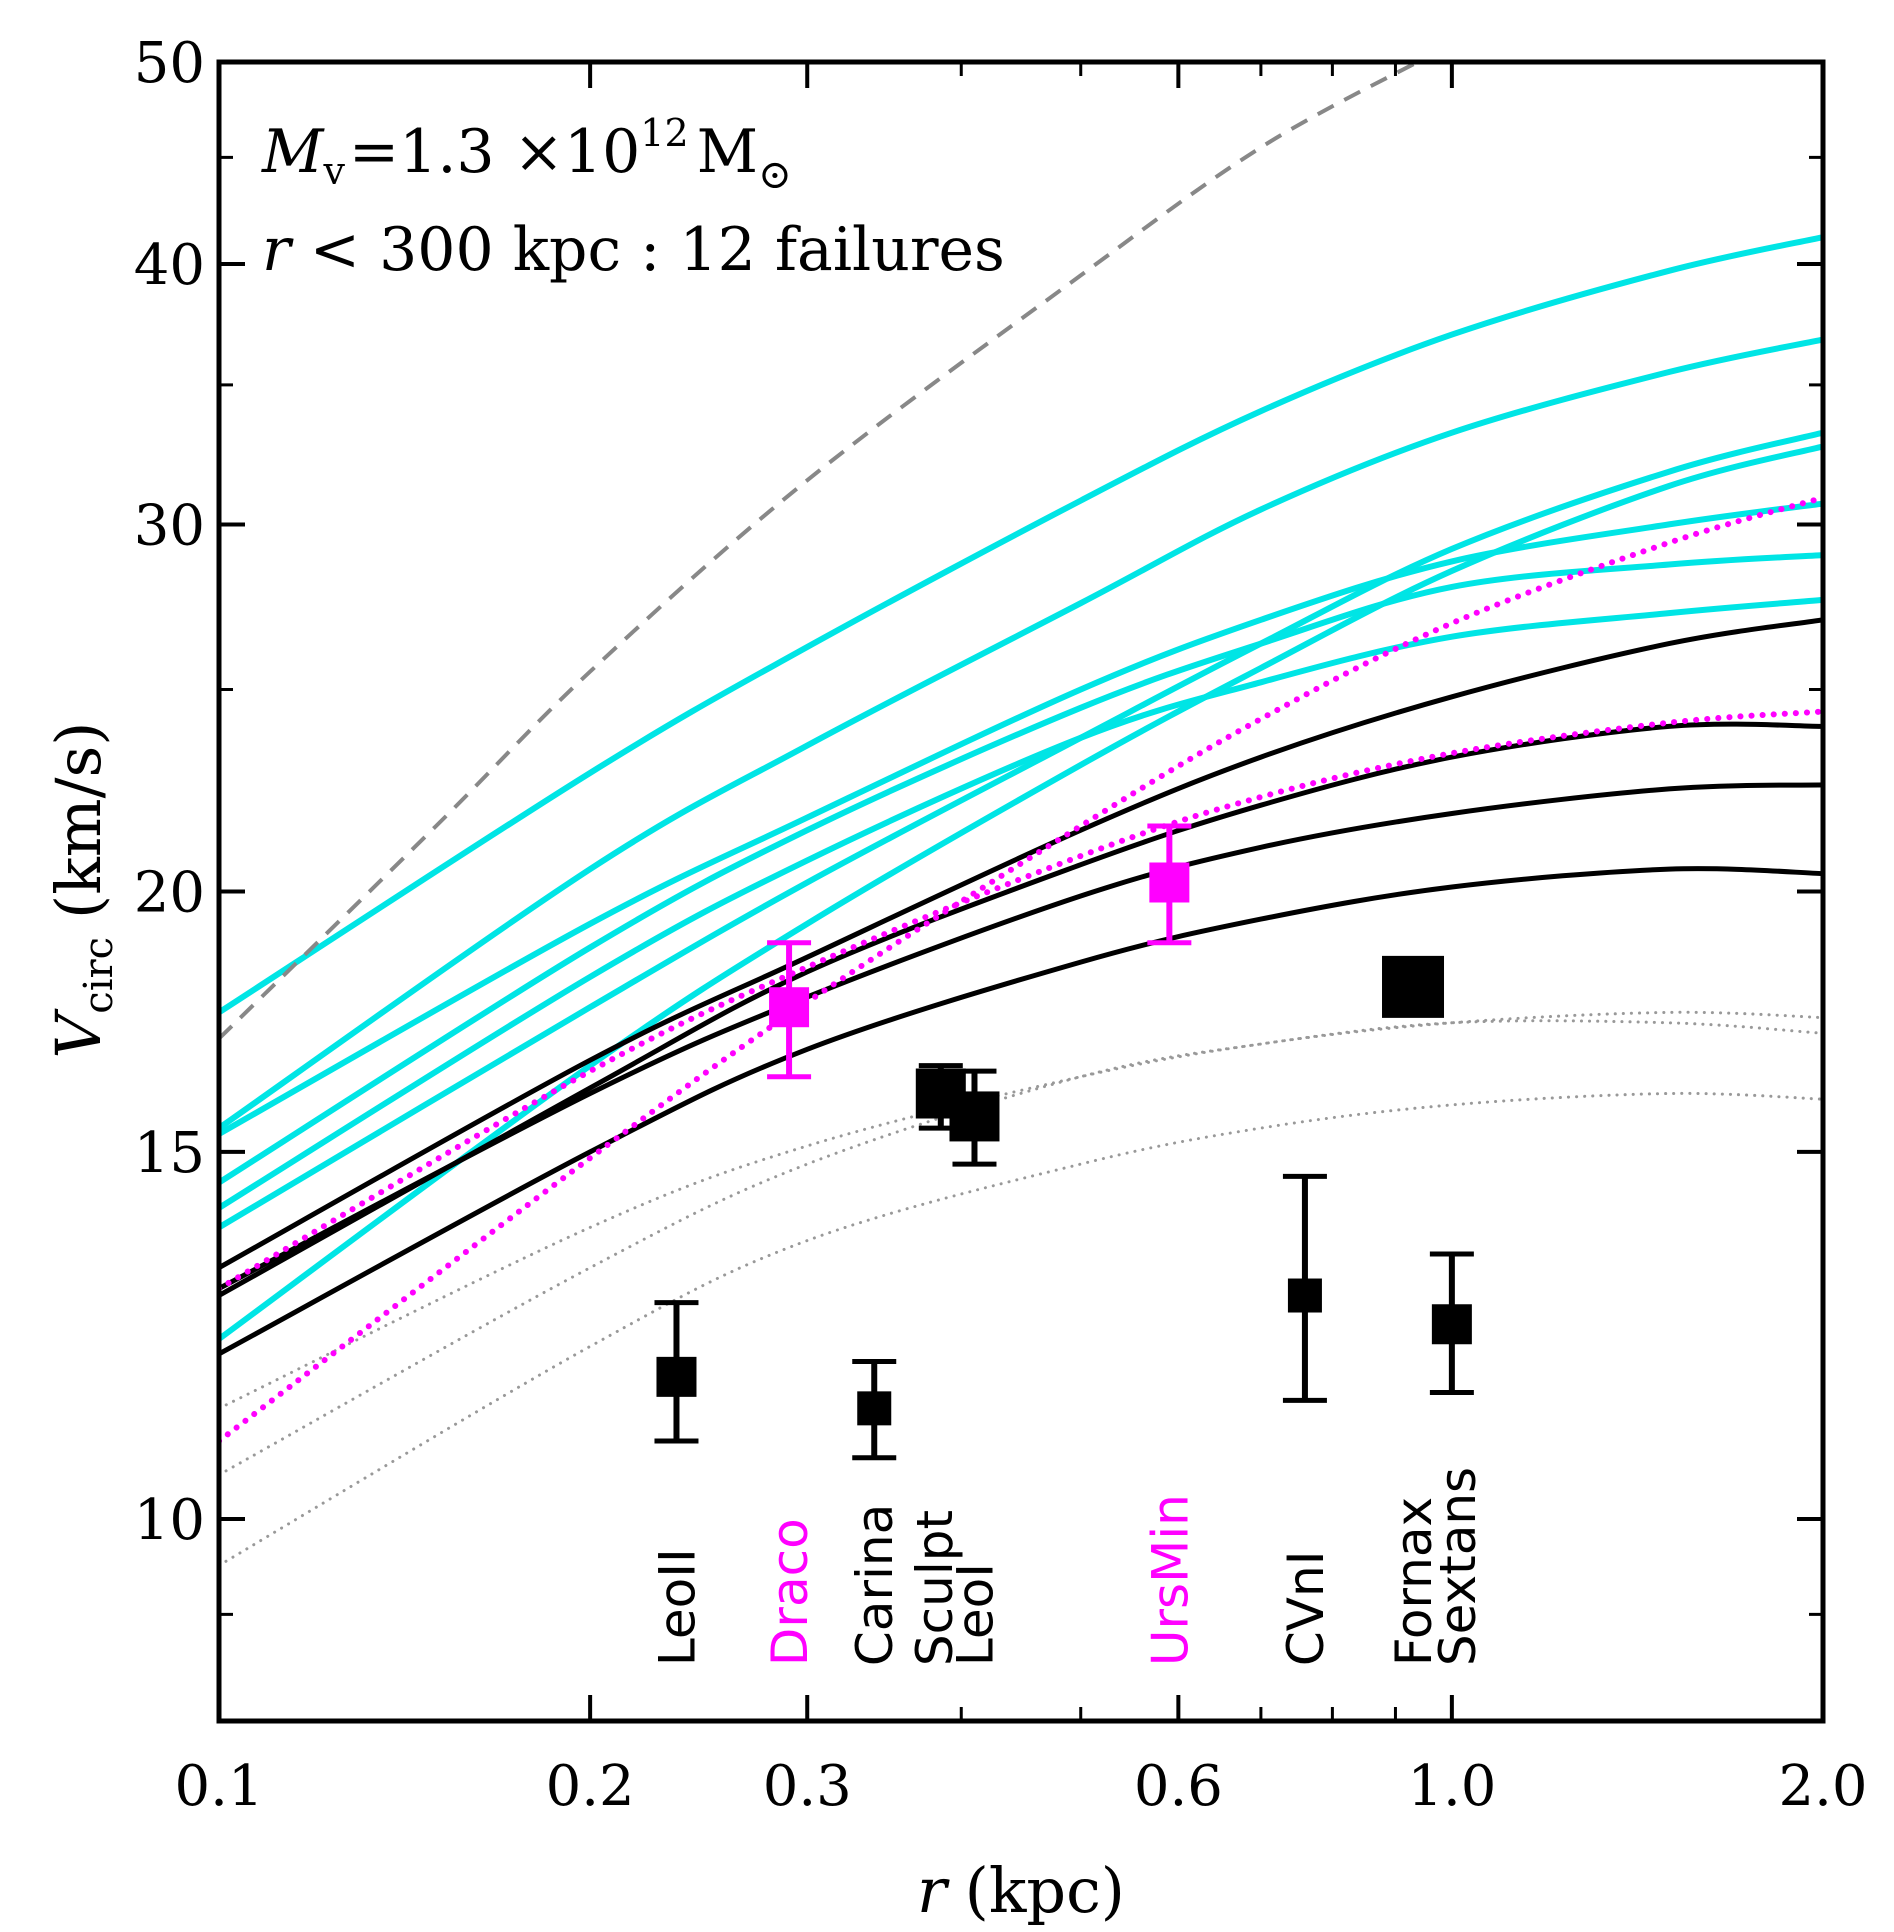  I want to click on x-tick-label: 0.2, so click(590, 1786).